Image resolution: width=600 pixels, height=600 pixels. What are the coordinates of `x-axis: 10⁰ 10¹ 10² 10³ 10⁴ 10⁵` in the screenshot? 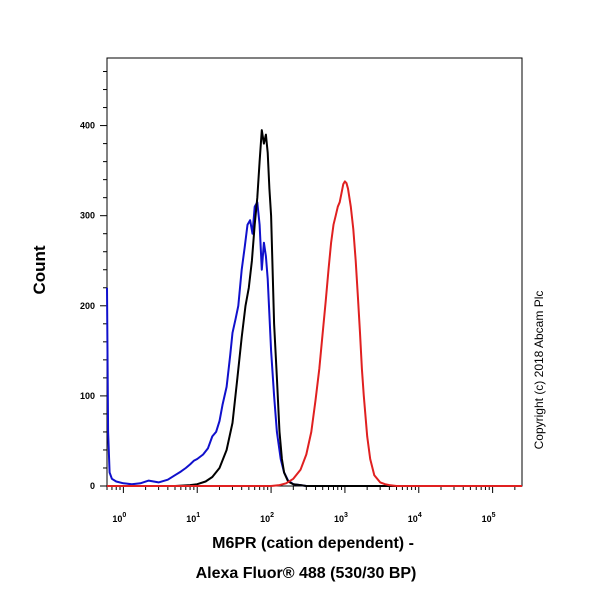 It's located at (311, 505).